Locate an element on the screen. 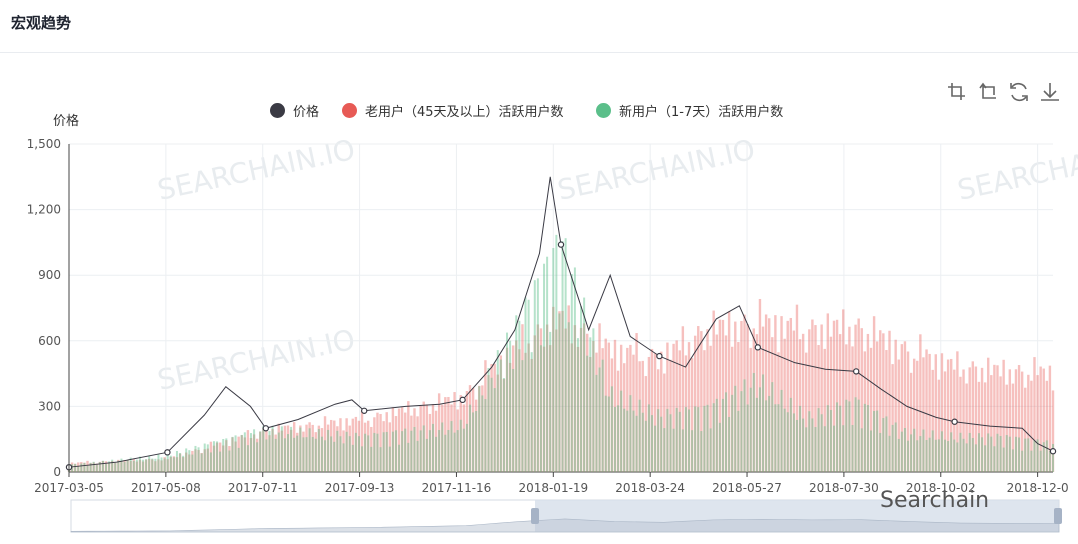 The width and height of the screenshot is (1078, 544). zoom-reset-icon is located at coordinates (988, 92).